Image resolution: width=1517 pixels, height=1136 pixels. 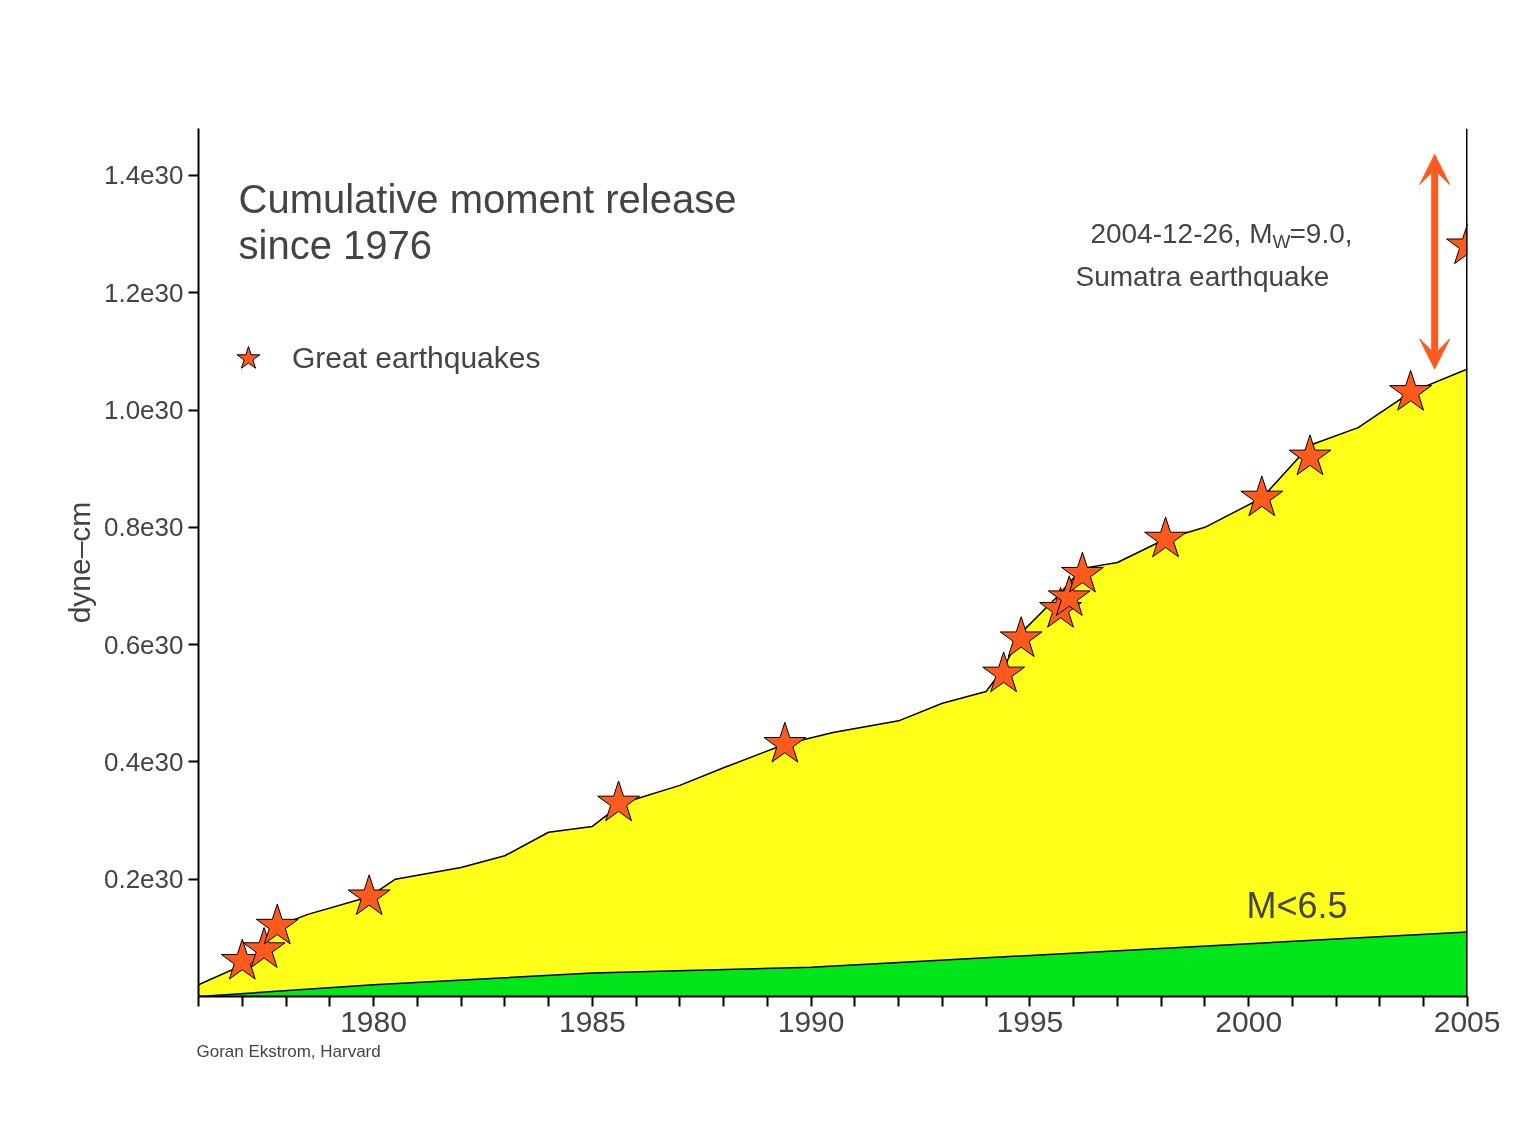 I want to click on x-tick-label: 1980, so click(x=373, y=1021).